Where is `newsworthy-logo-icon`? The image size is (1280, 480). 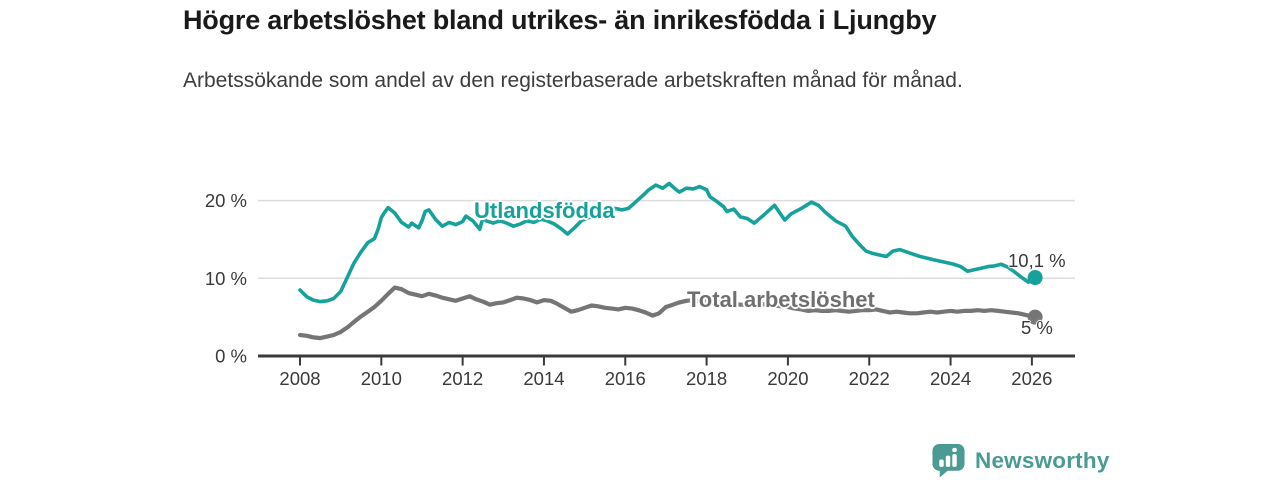 newsworthy-logo-icon is located at coordinates (948, 460).